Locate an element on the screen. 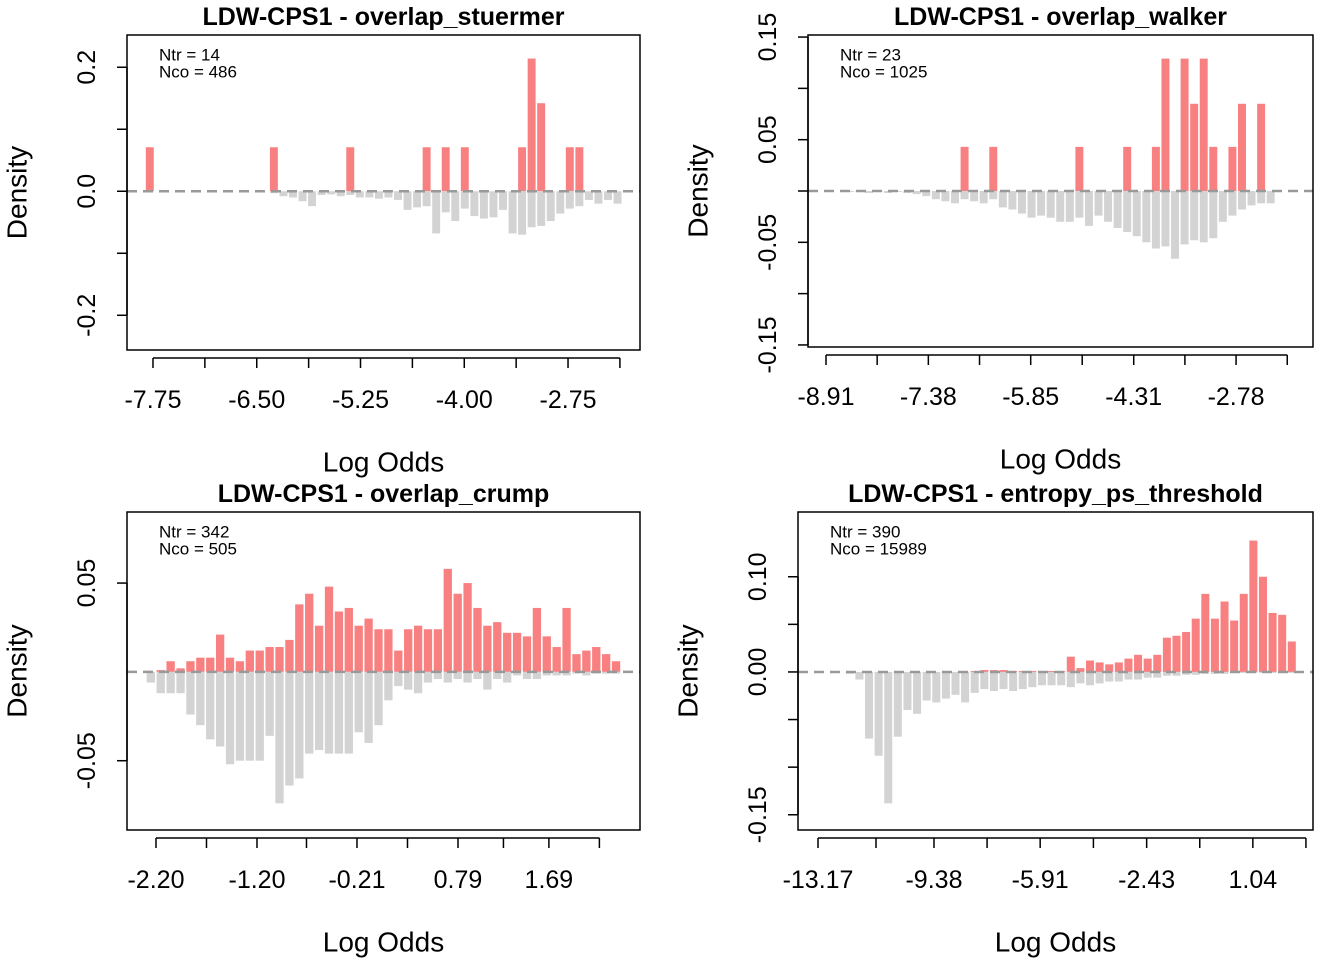 The width and height of the screenshot is (1344, 960). x-tick-label: -7.75 is located at coordinates (152, 400).